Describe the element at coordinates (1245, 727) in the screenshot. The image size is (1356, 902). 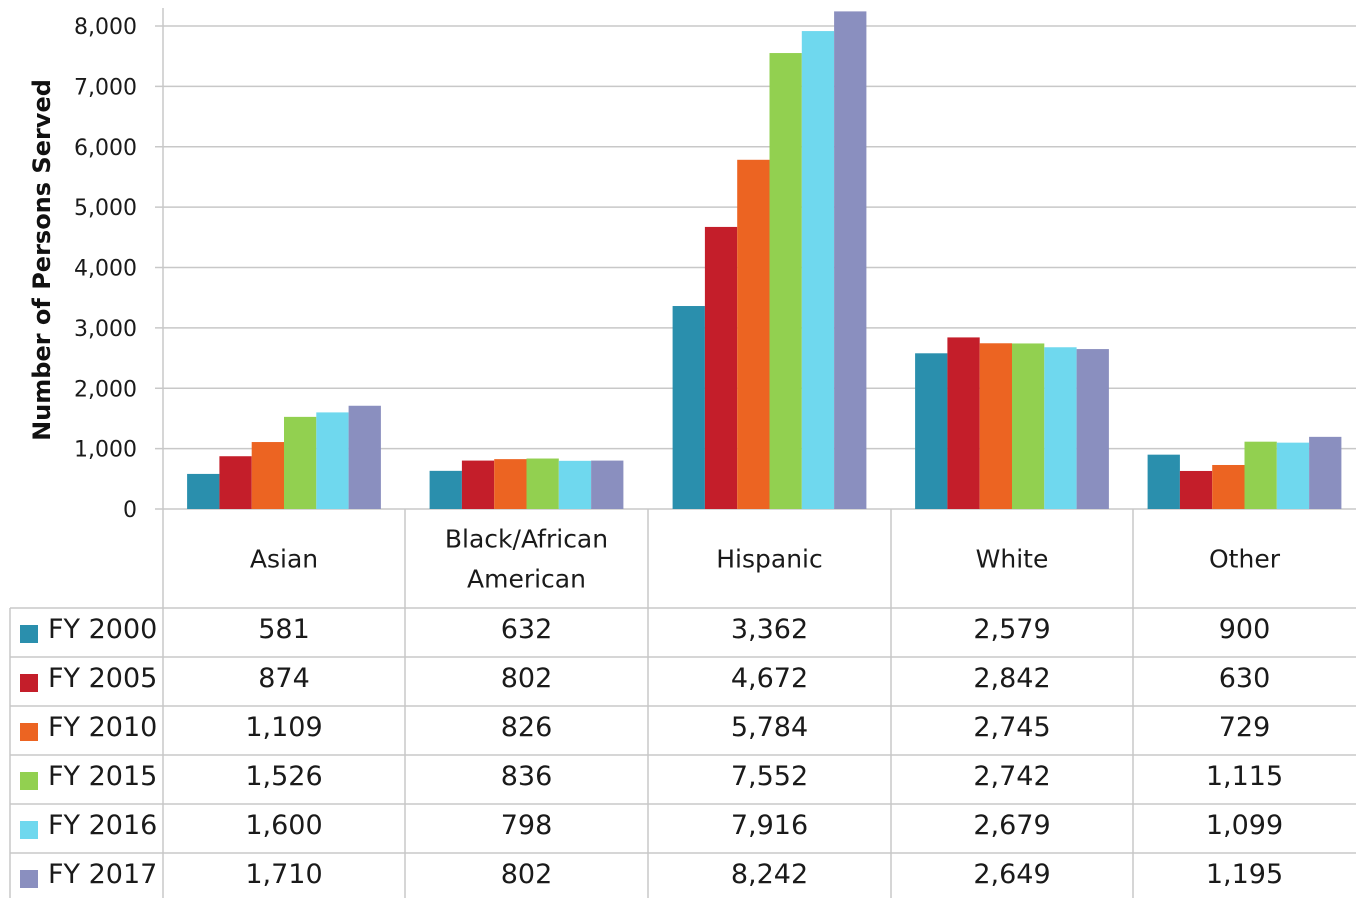
I see `data-label: 729` at that location.